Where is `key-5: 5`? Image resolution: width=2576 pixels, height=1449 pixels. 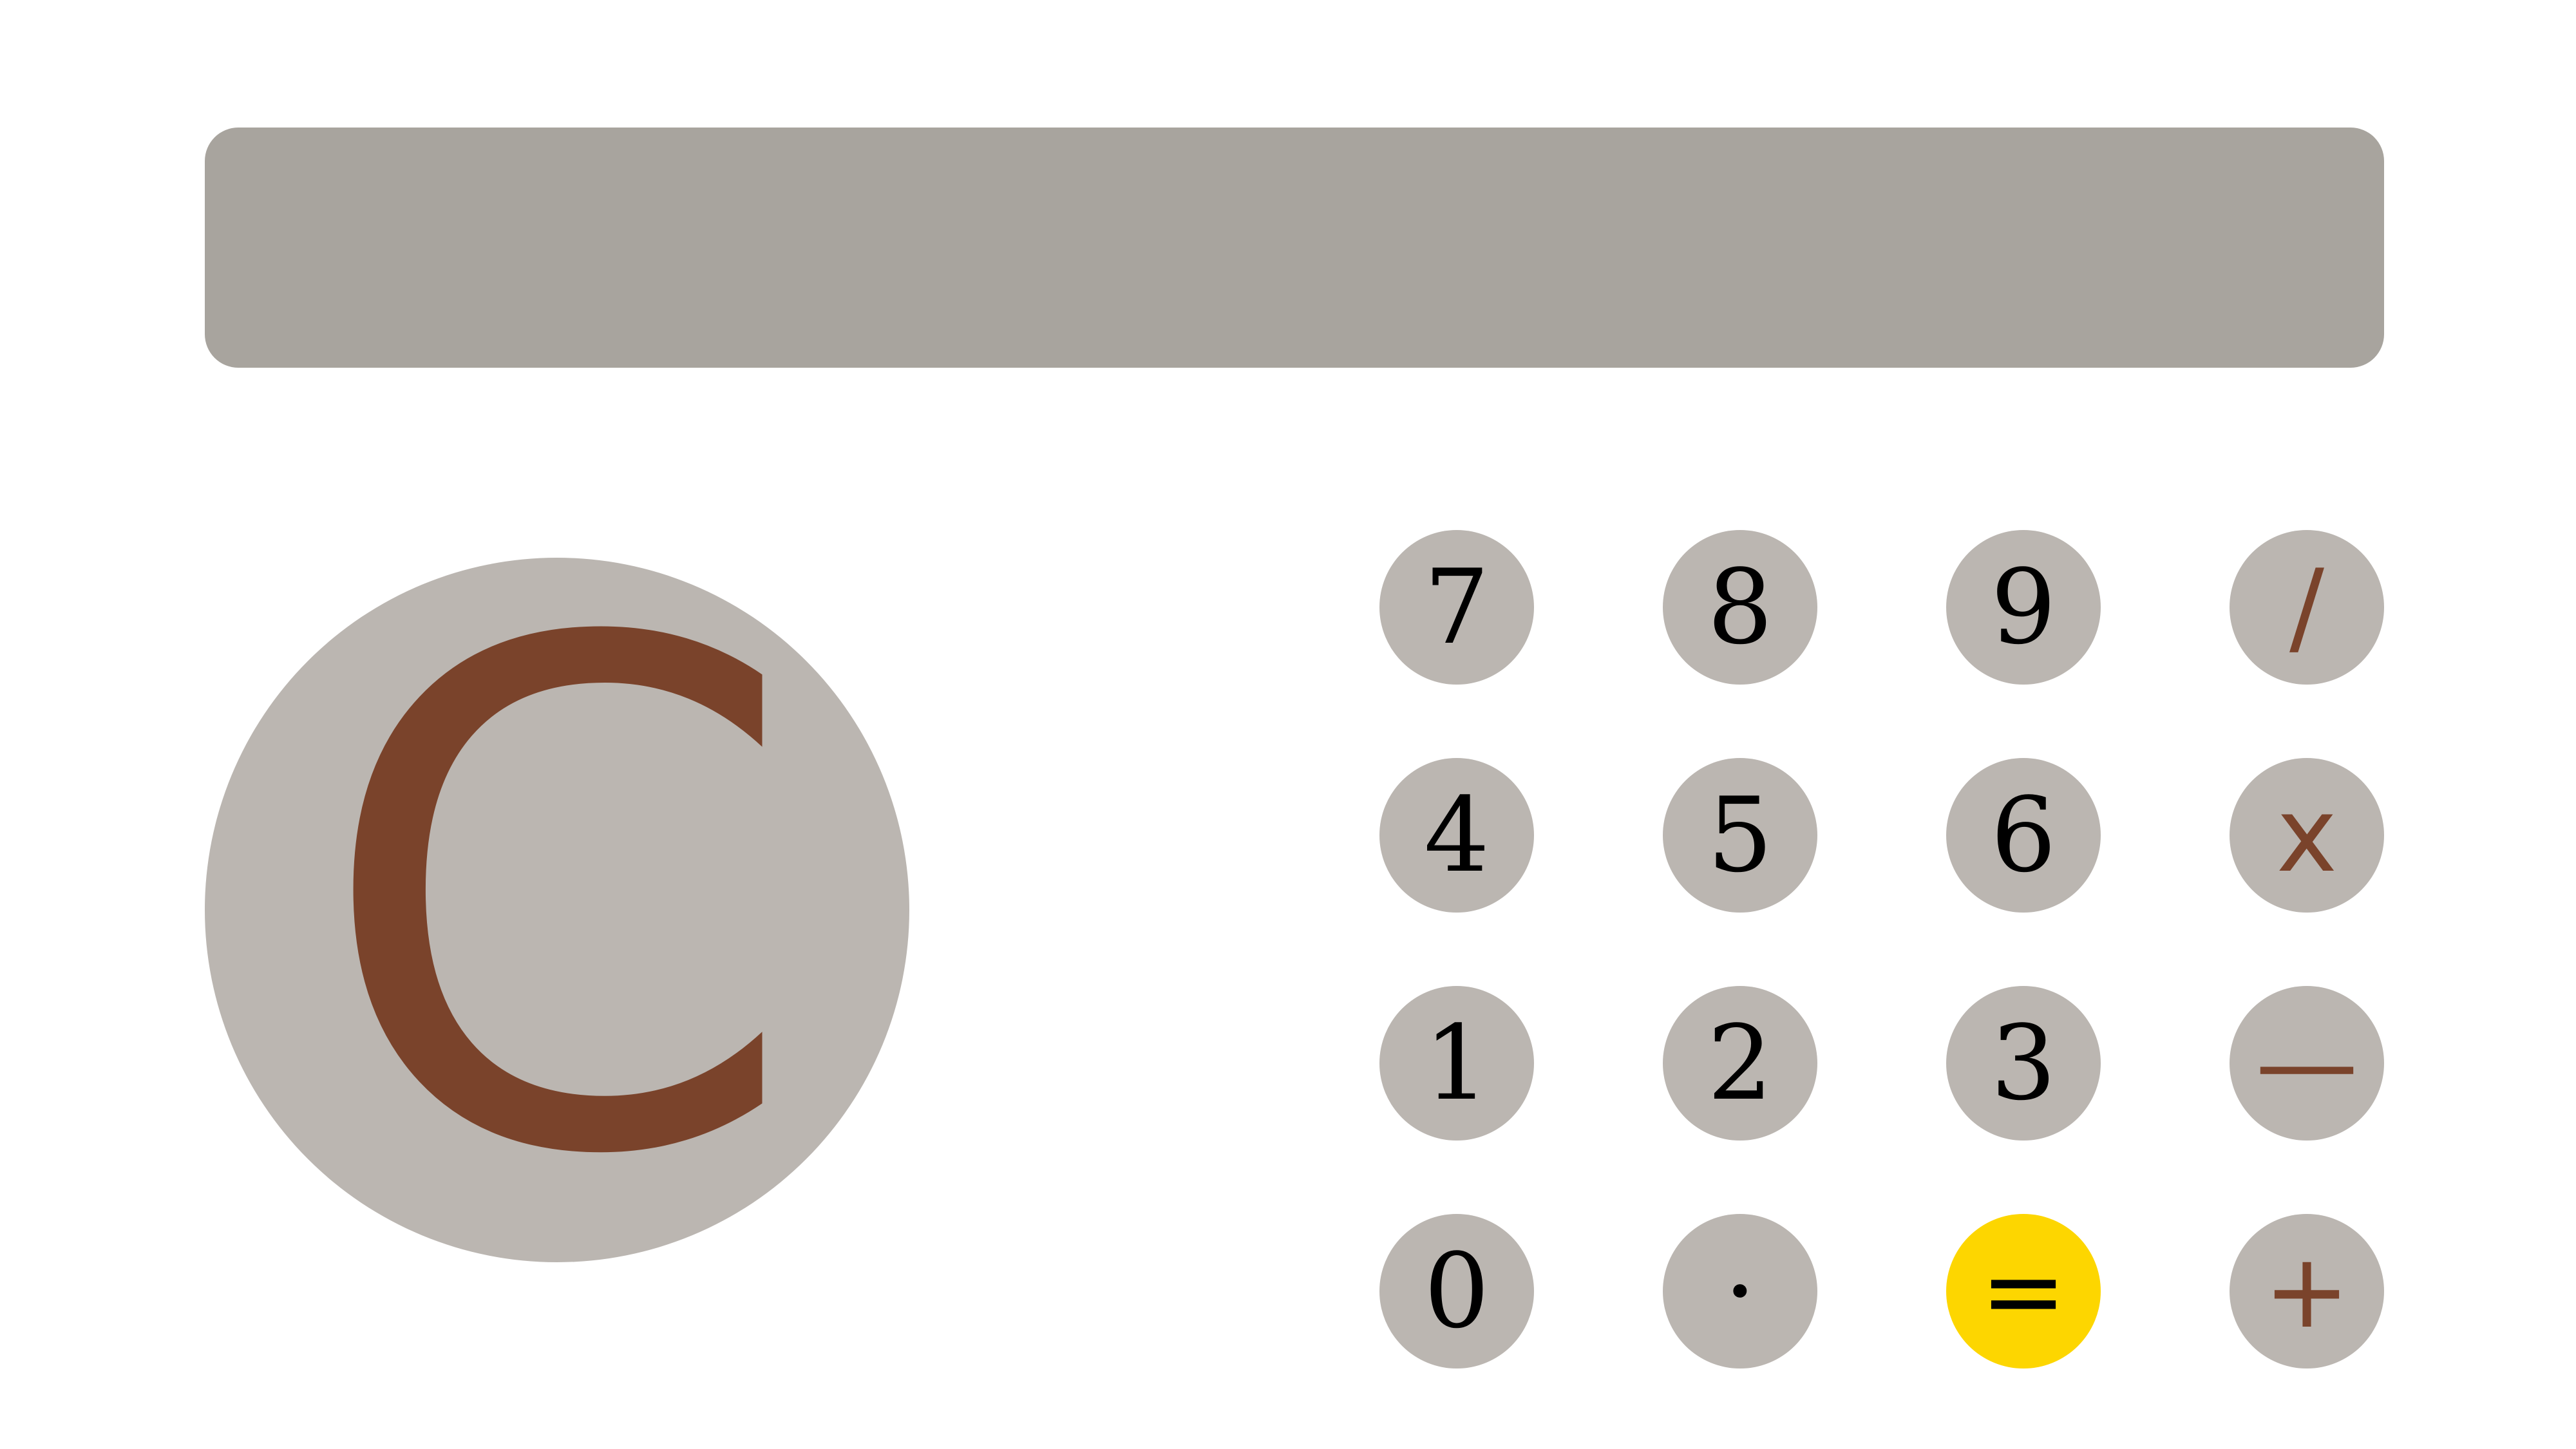 key-5: 5 is located at coordinates (1740, 836).